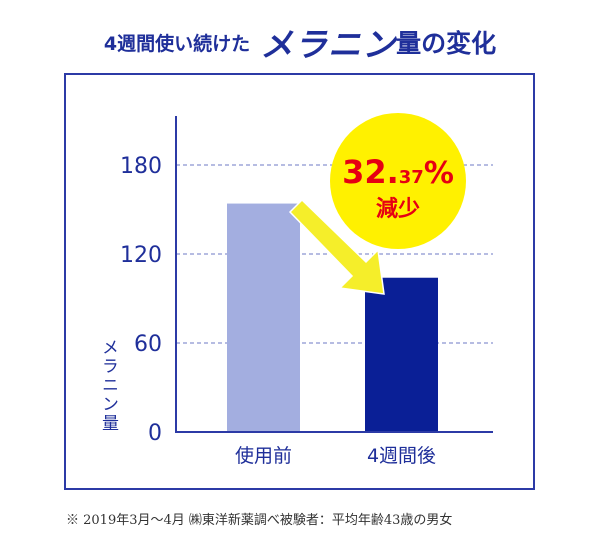 The width and height of the screenshot is (600, 551). What do you see at coordinates (148, 344) in the screenshot?
I see `y-tick-label: 60` at bounding box center [148, 344].